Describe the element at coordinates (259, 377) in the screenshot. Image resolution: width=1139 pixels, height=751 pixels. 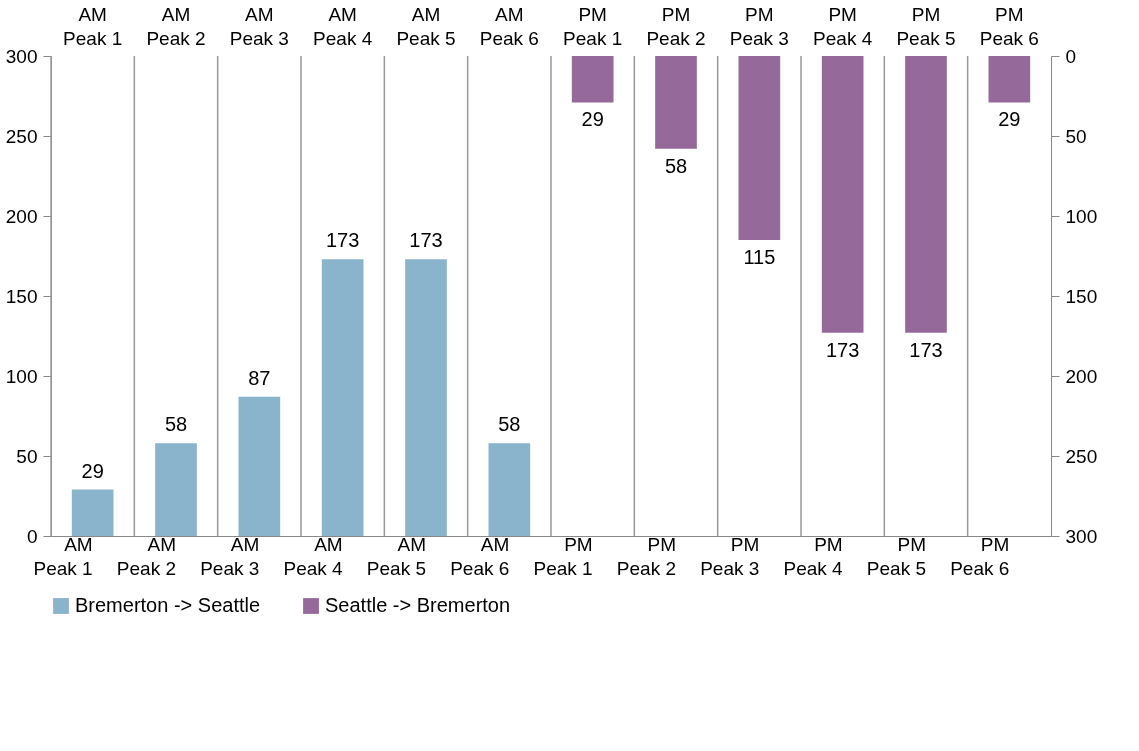
I see `data-label: 87` at that location.